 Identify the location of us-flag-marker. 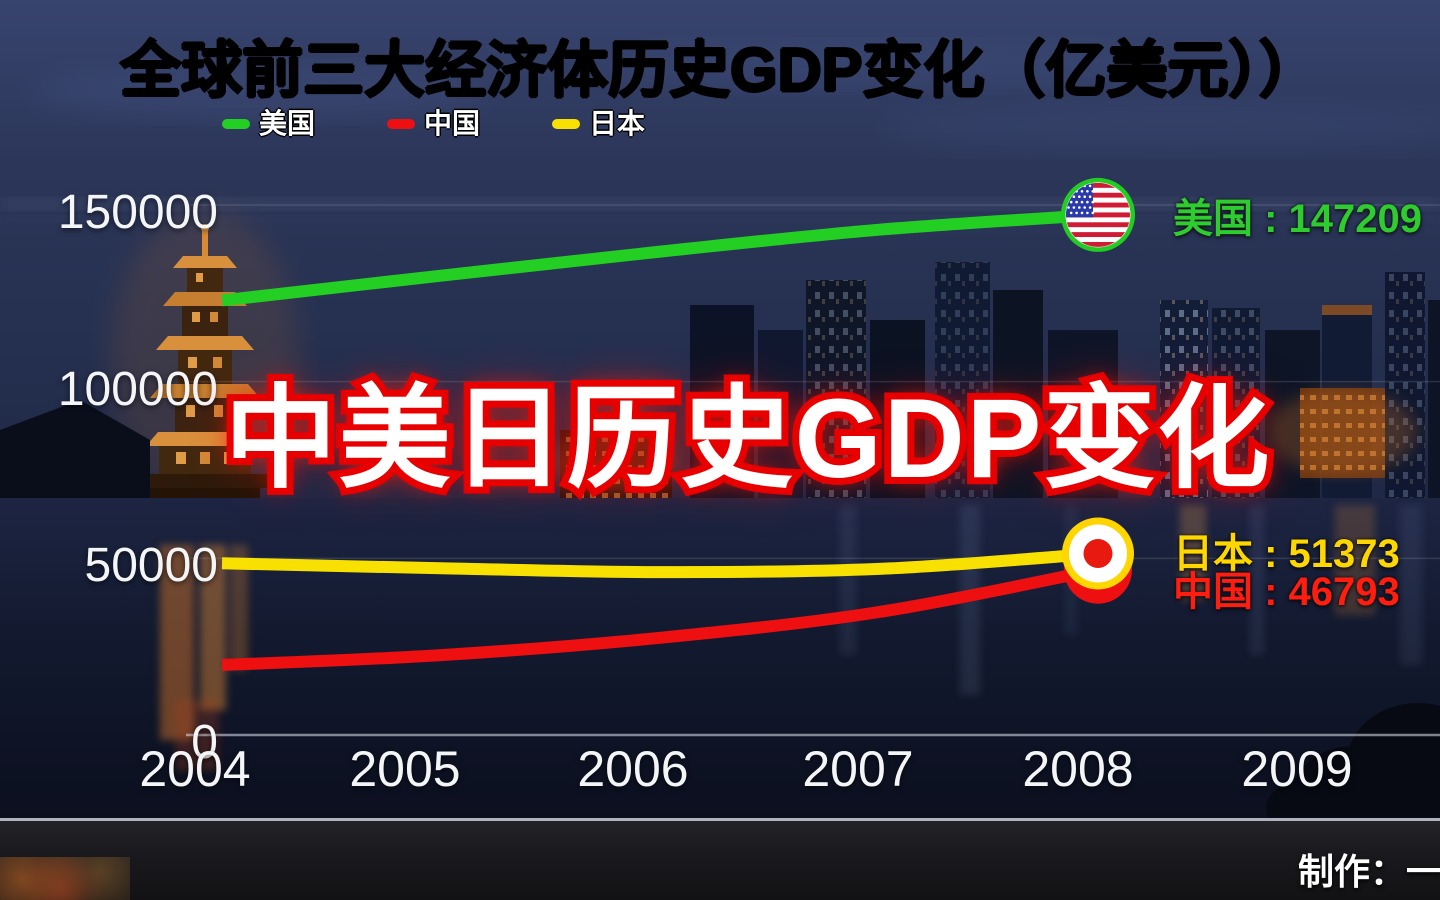
(1098, 214).